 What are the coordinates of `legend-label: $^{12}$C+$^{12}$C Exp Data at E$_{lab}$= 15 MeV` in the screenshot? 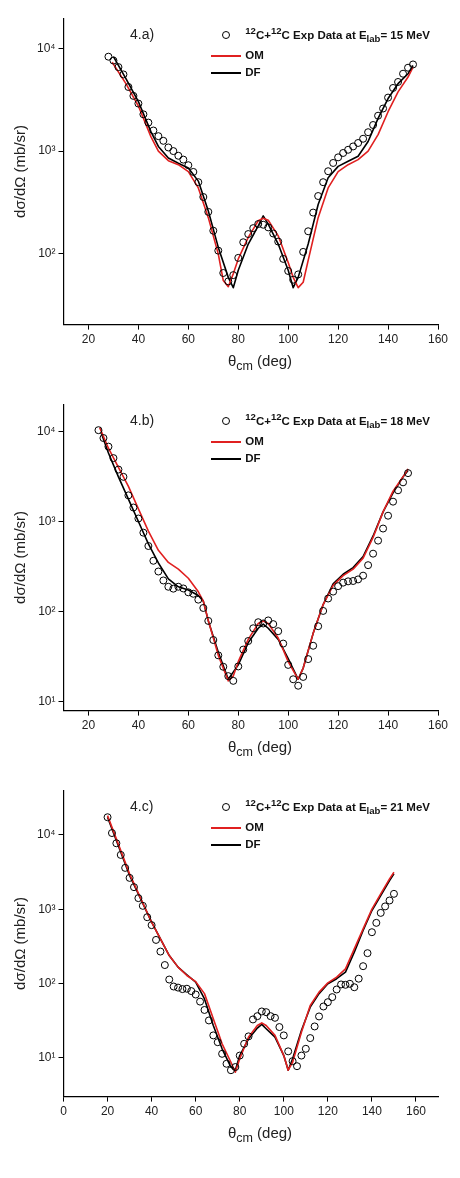 It's located at (337, 35).